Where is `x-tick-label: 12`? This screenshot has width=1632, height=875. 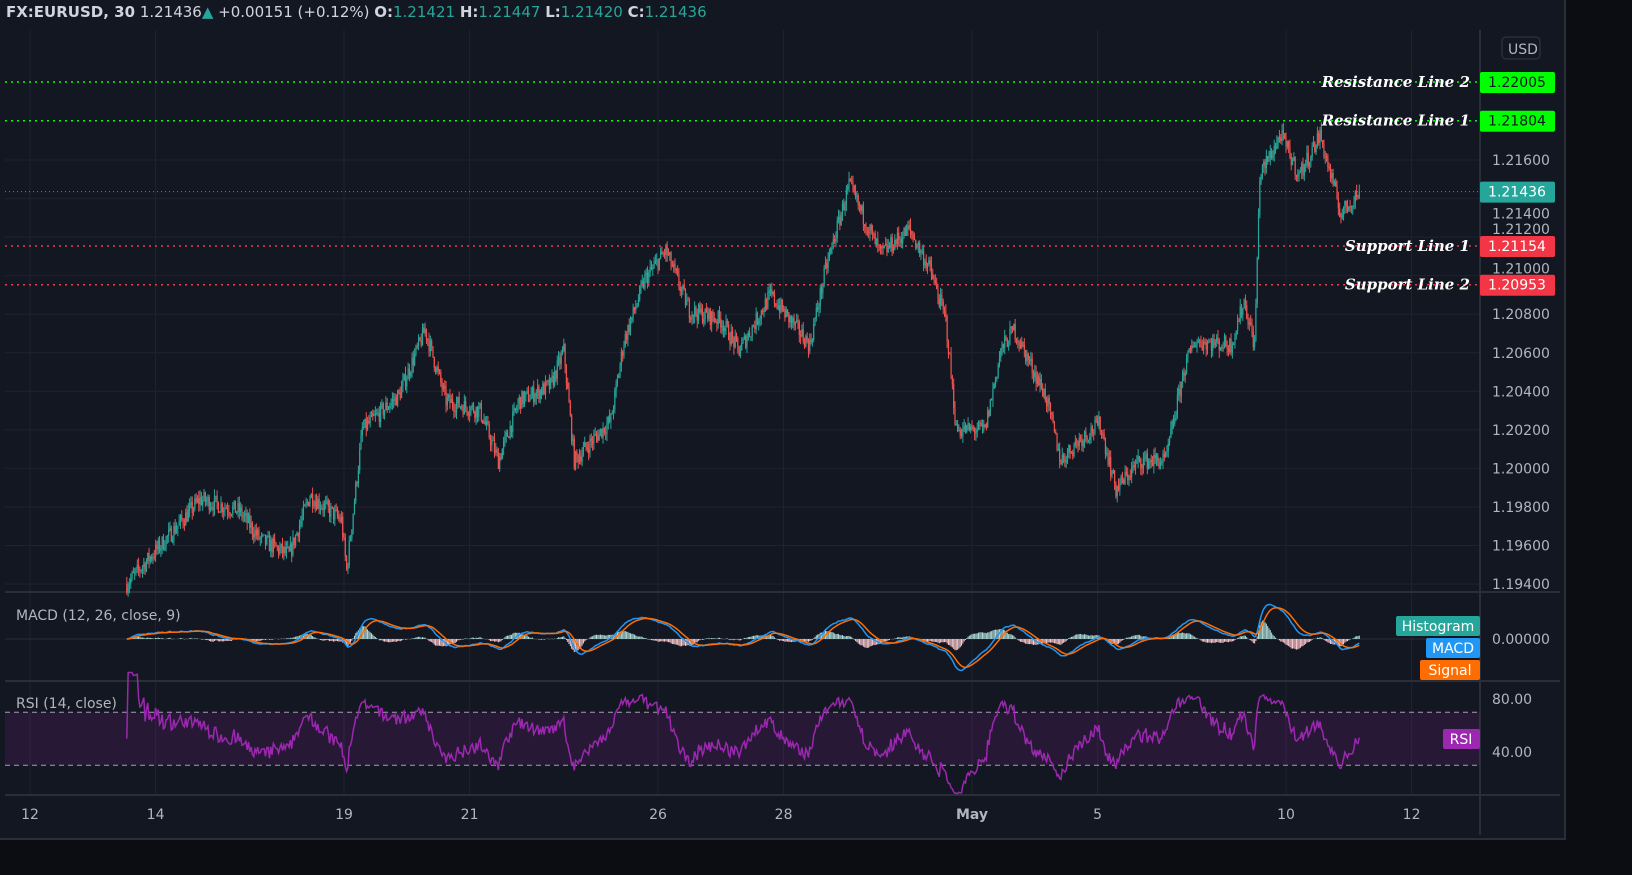
x-tick-label: 12 is located at coordinates (30, 815).